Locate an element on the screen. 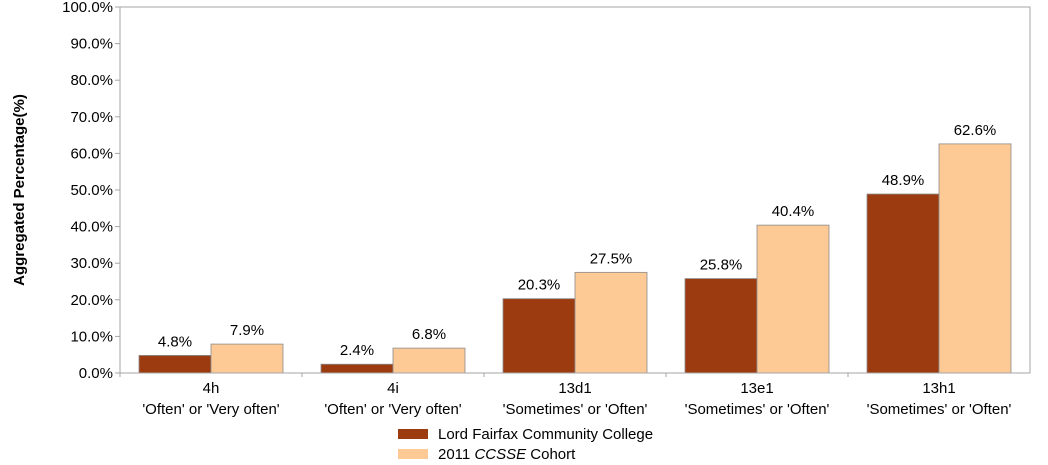 The width and height of the screenshot is (1048, 465). x-category-code: 4i is located at coordinates (393, 388).